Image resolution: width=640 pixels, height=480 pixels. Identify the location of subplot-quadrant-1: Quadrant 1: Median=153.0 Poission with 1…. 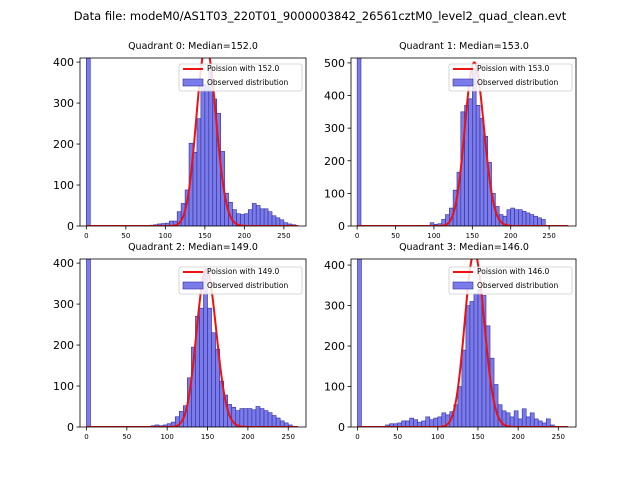
(478, 64).